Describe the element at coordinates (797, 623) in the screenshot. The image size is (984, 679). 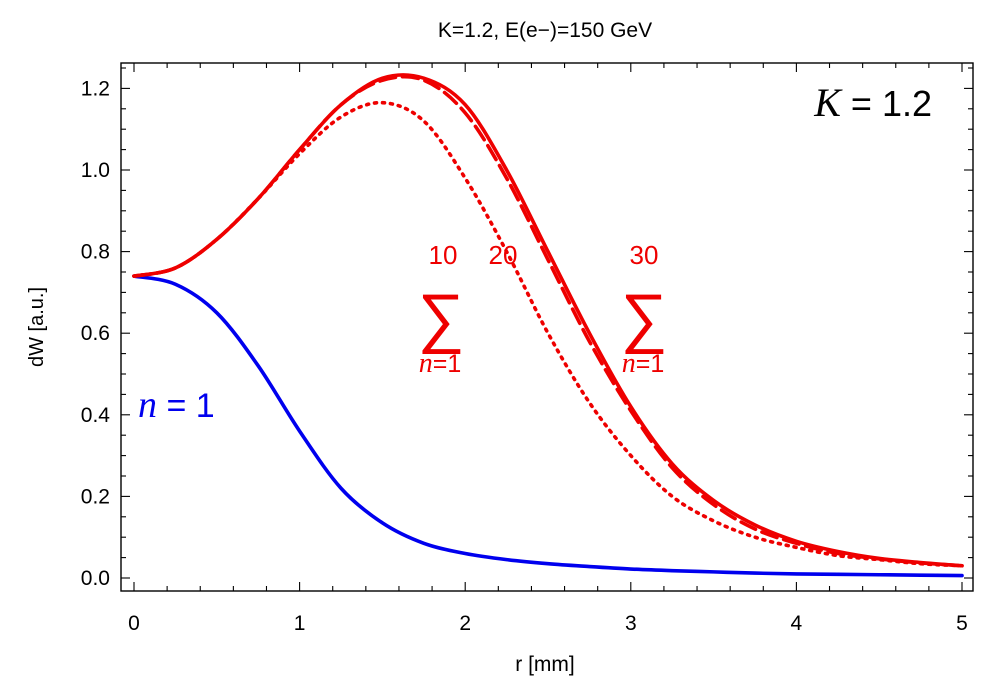
I see `x-tick-label: 4` at that location.